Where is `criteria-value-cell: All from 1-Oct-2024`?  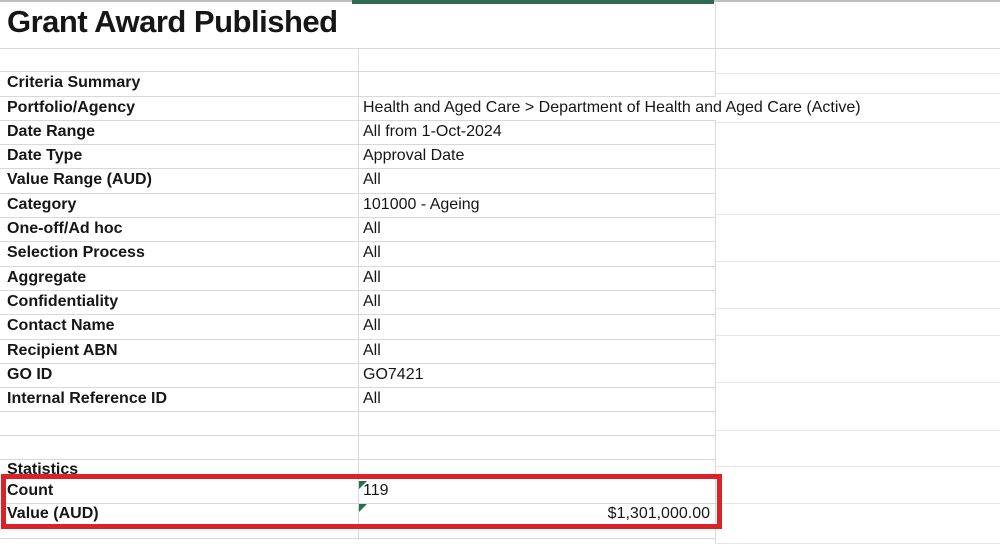
criteria-value-cell: All from 1-Oct-2024 is located at coordinates (432, 131).